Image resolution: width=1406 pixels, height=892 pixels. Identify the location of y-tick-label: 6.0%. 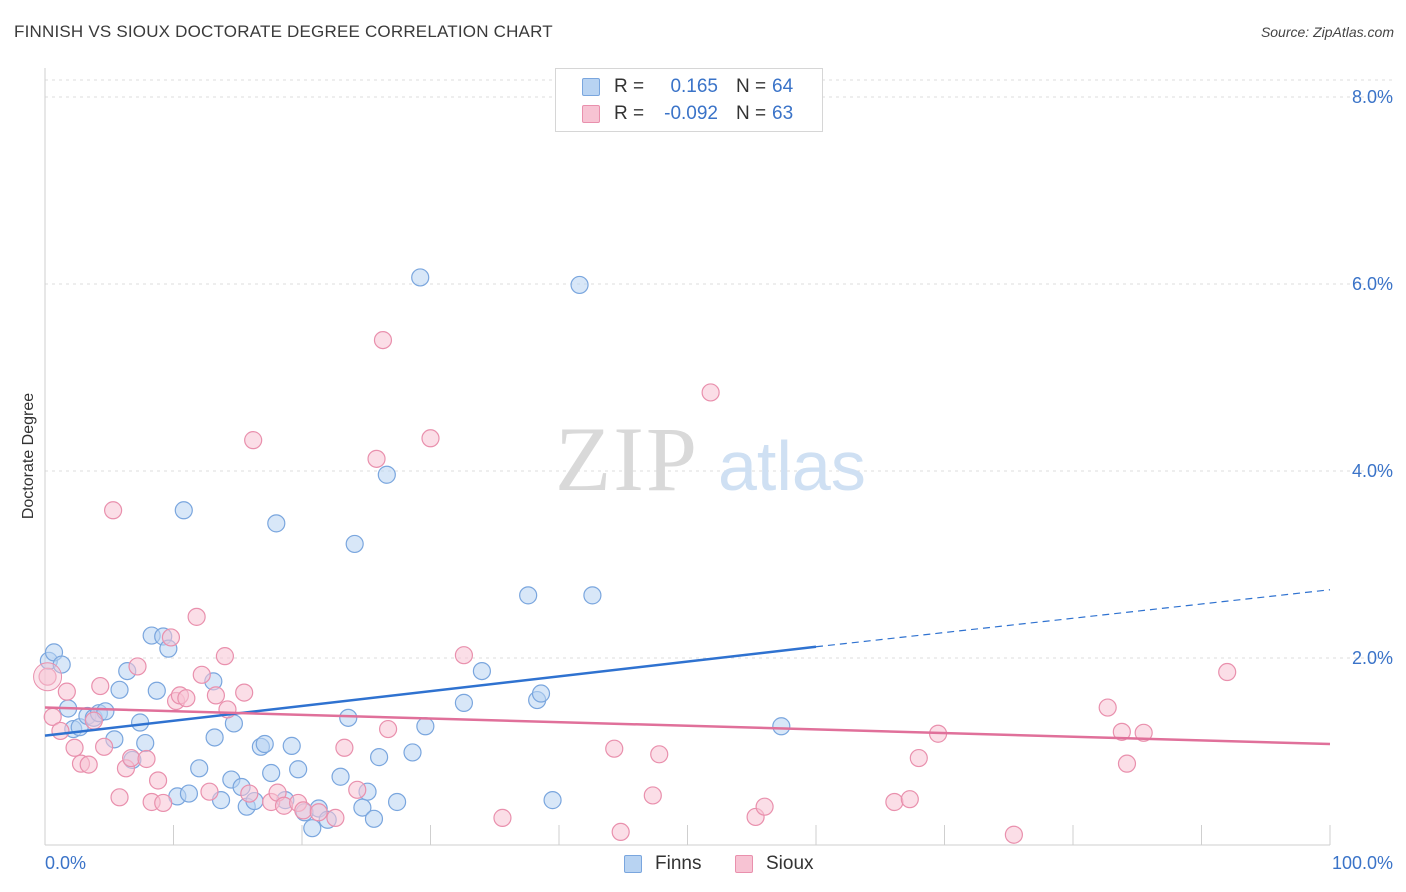
(1372, 284).